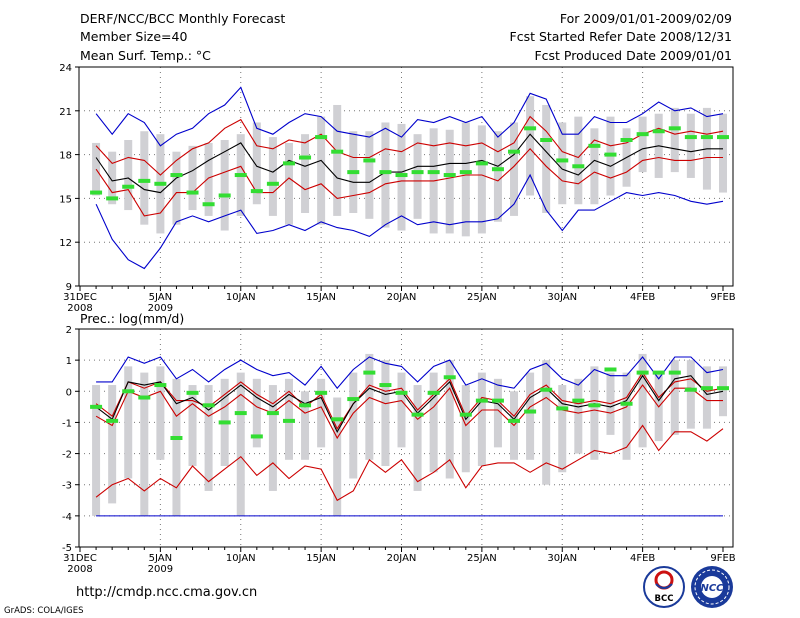 Image resolution: width=800 pixels, height=618 pixels. I want to click on footer-url: http://cmdp.ncc.cma.gov.cn, so click(166, 592).